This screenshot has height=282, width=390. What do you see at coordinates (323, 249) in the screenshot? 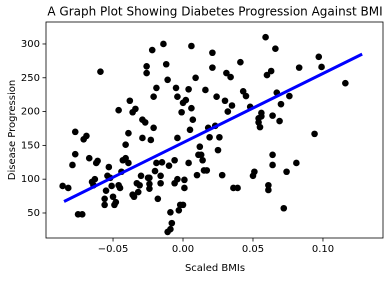
I see `x-tick-label: 0.10` at bounding box center [323, 249].